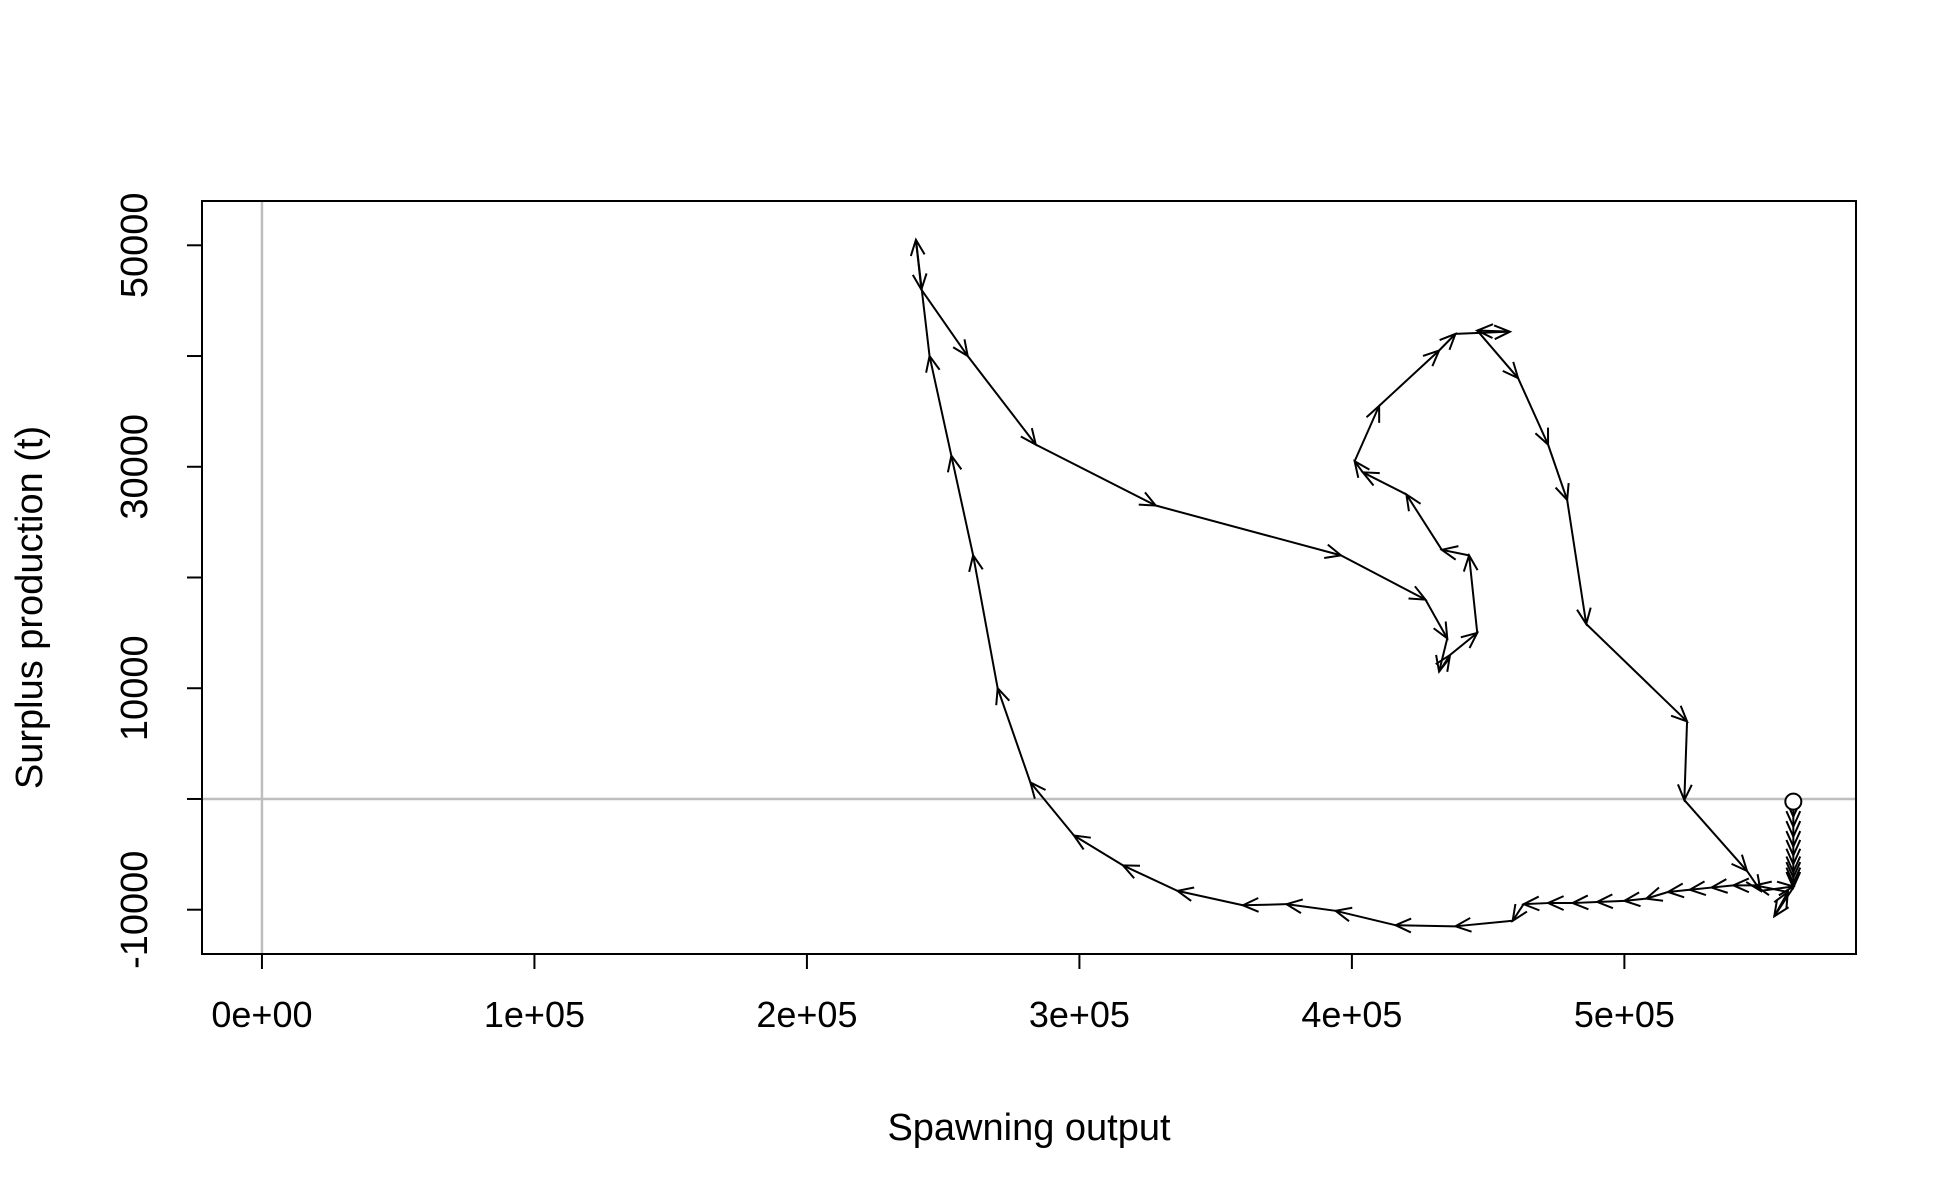 This screenshot has width=1950, height=1200. Describe the element at coordinates (943, 994) in the screenshot. I see `x-axis: 0e+00 1e+05 2e+05 3e+05 4e+05 5e+05` at that location.